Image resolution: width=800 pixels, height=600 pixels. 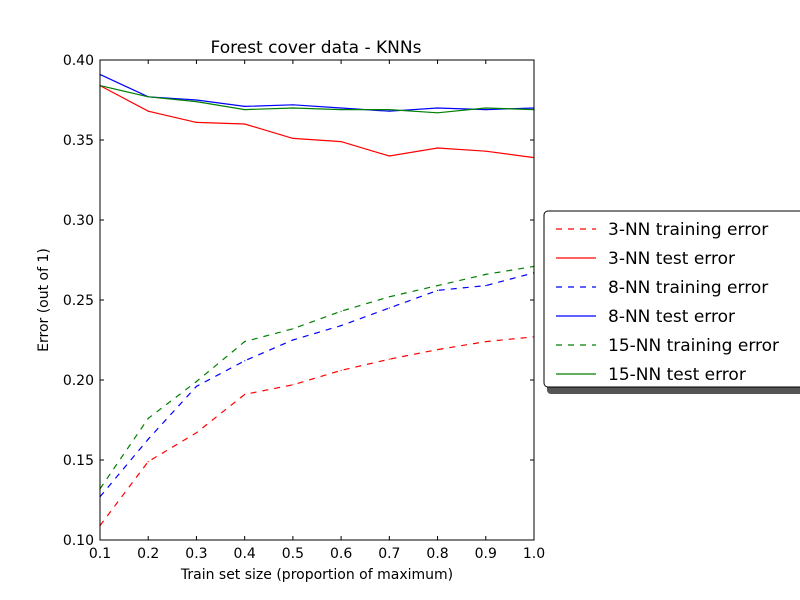 What do you see at coordinates (44, 300) in the screenshot?
I see `y-axis-title: Error (out of 1)` at bounding box center [44, 300].